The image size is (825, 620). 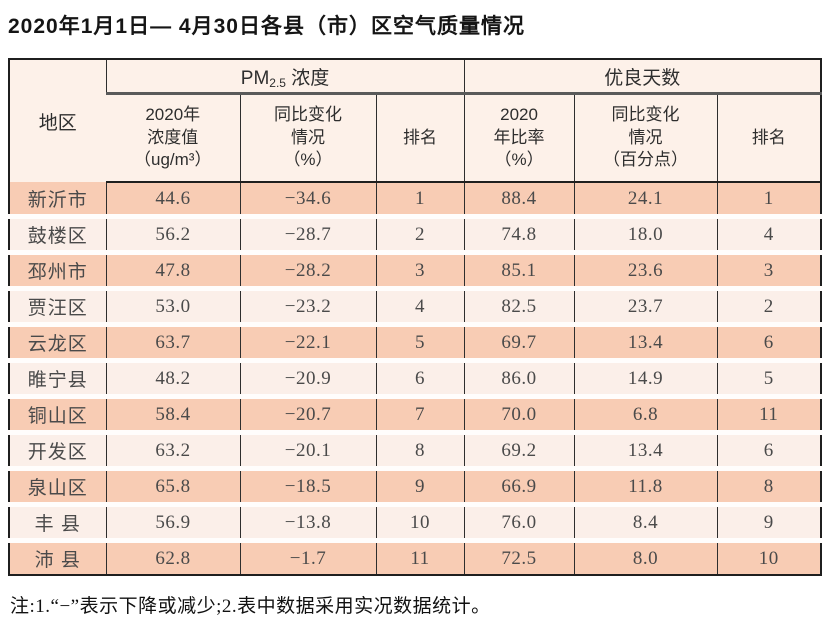 I want to click on table-row: 泉山区 65.8 −18.5 9 66.9 11.8 8, so click(x=415, y=485).